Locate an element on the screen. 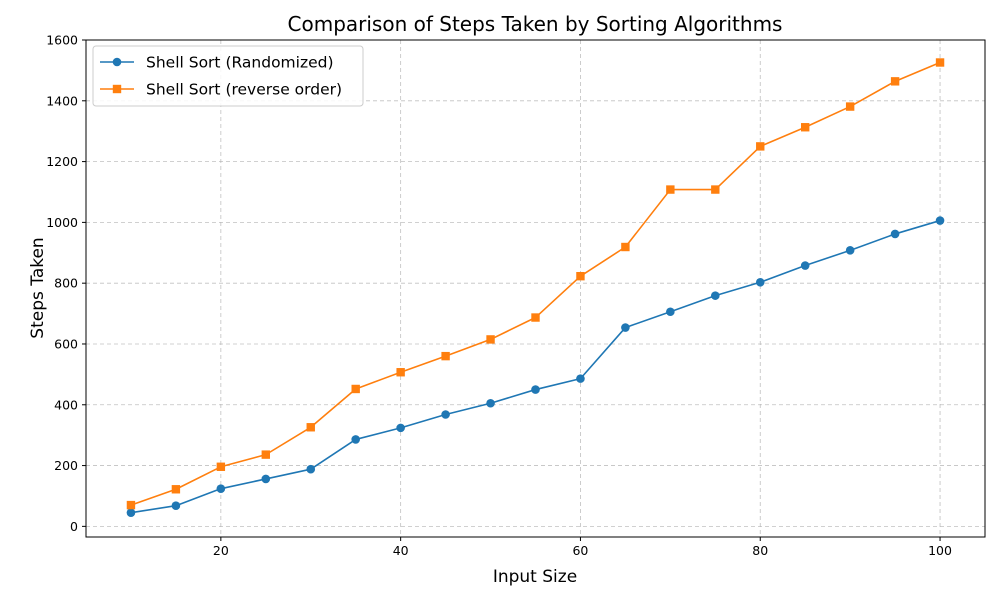 Image resolution: width=1000 pixels, height=600 pixels. y-tick-label: 400 is located at coordinates (66, 404).